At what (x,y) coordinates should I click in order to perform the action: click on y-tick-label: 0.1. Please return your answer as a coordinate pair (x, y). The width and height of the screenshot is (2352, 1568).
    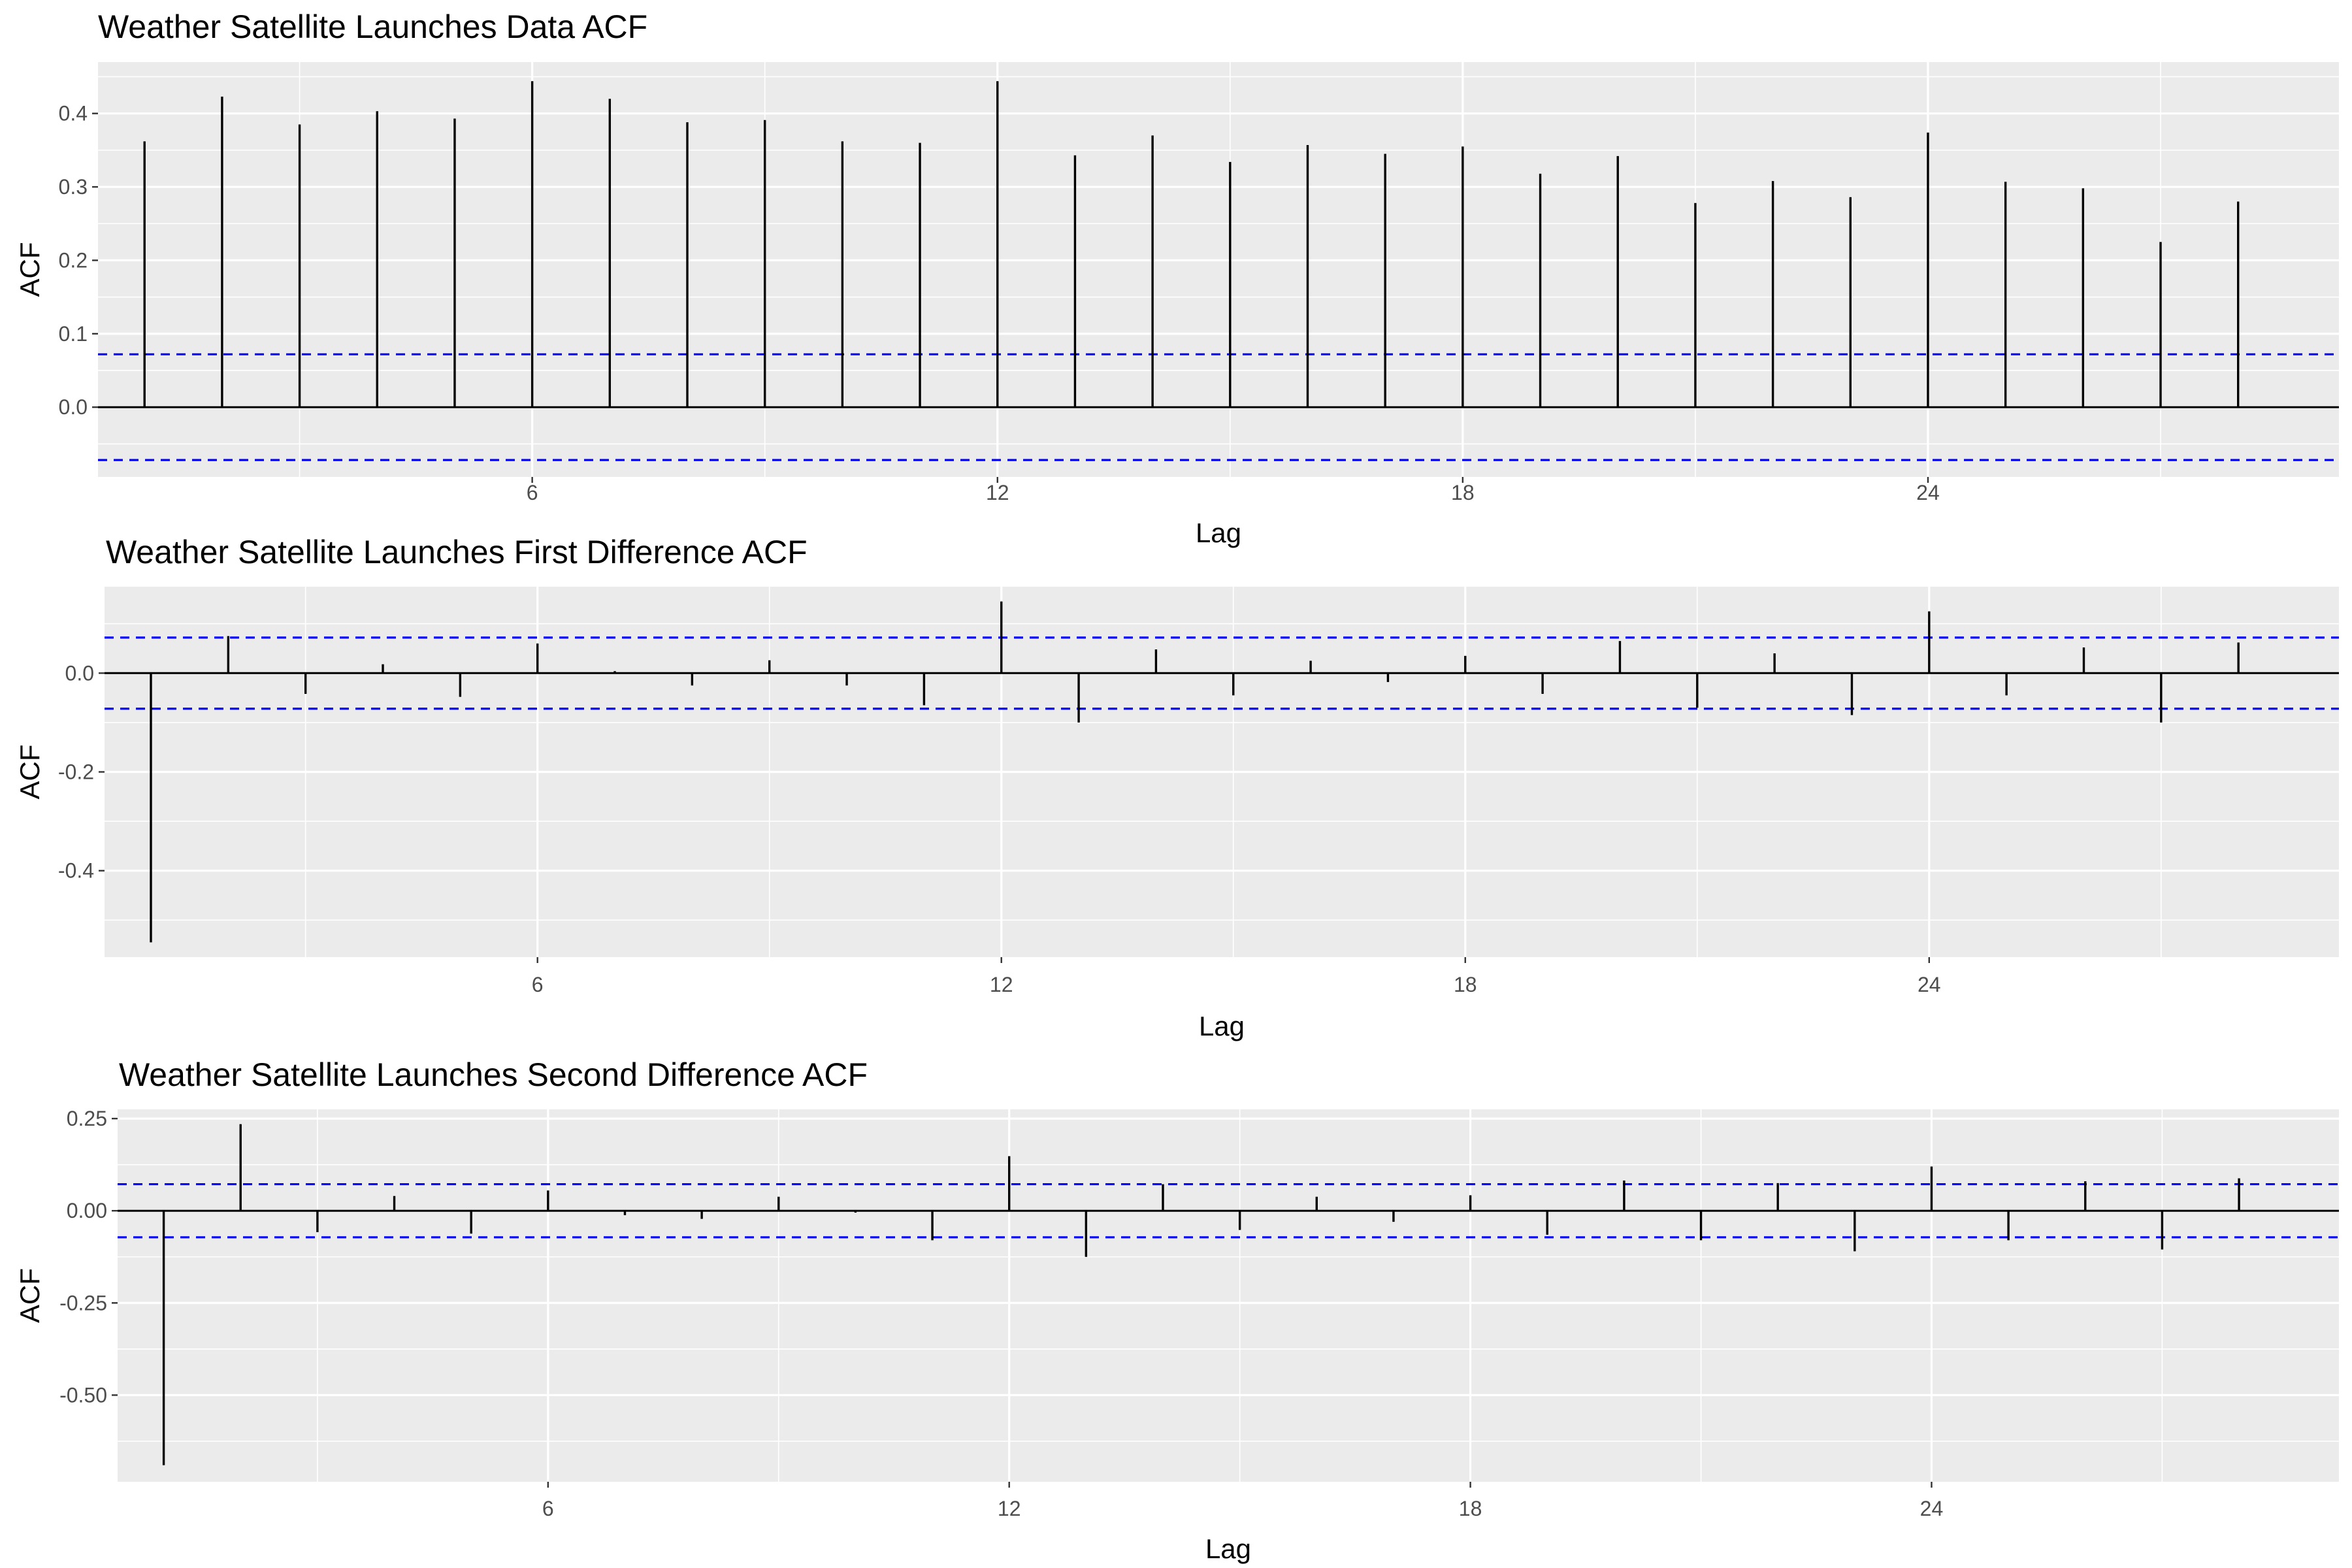
    Looking at the image, I should click on (73, 334).